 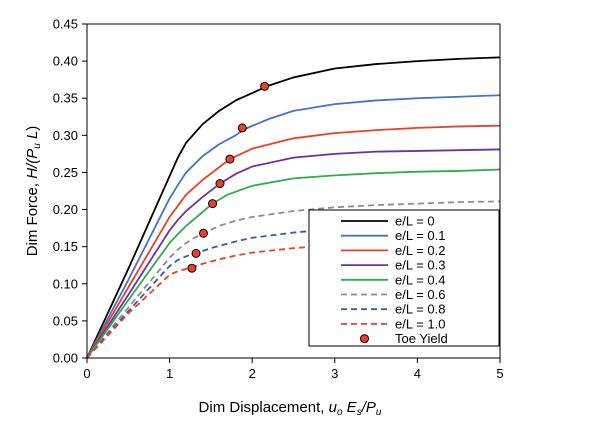 What do you see at coordinates (420, 309) in the screenshot?
I see `legend-label: e/L = 0.8` at bounding box center [420, 309].